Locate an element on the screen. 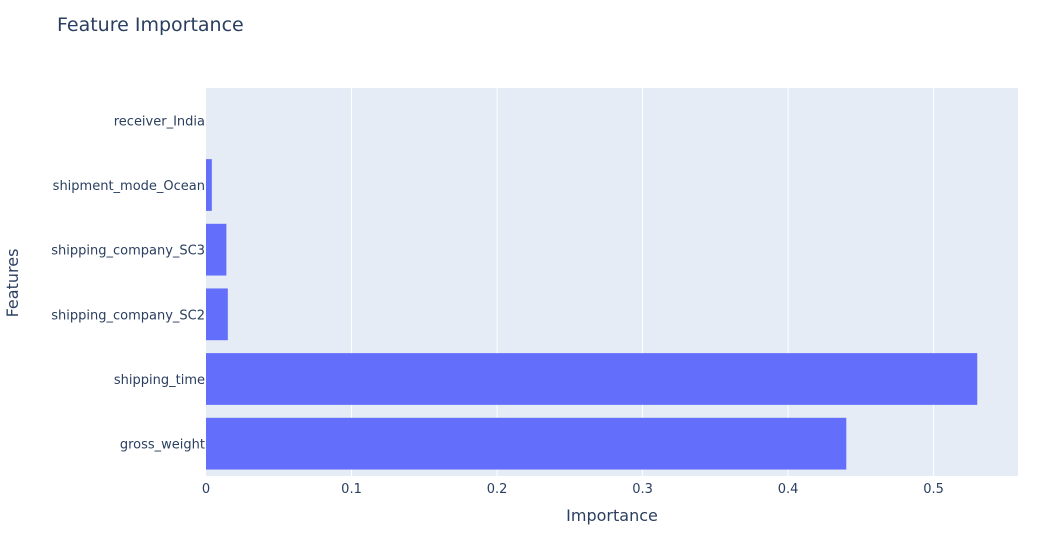 This screenshot has height=541, width=1052. x-tick-label: 0.2 is located at coordinates (497, 489).